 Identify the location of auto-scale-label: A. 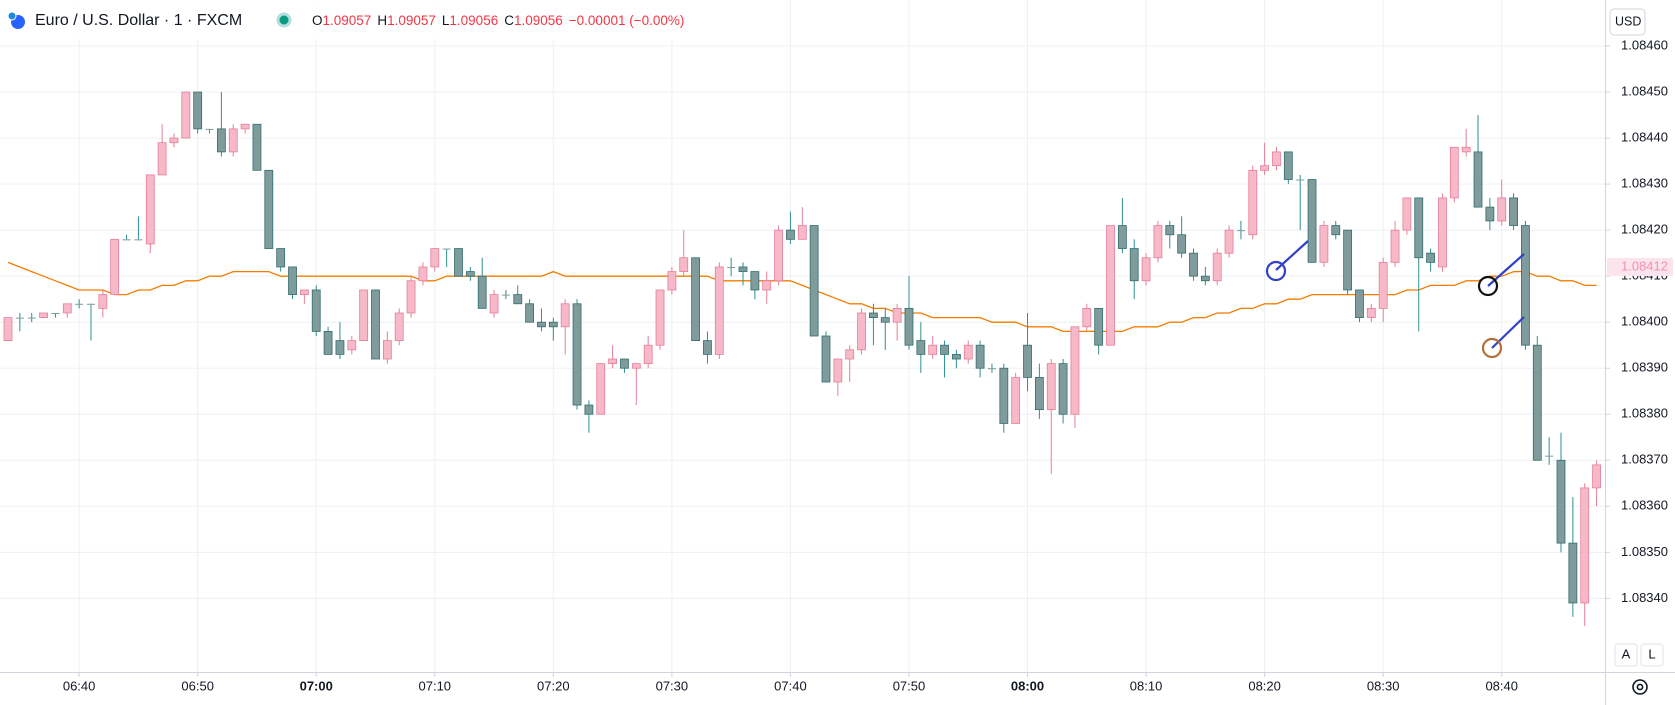
(1626, 653).